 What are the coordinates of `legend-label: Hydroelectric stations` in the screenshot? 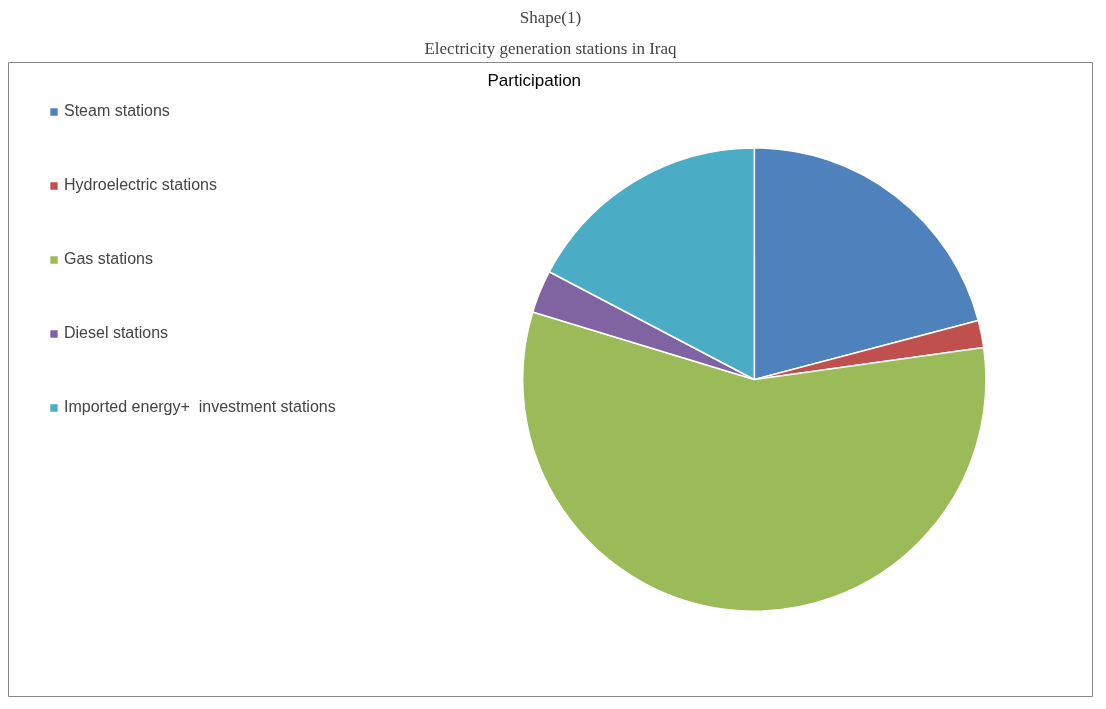 It's located at (140, 185).